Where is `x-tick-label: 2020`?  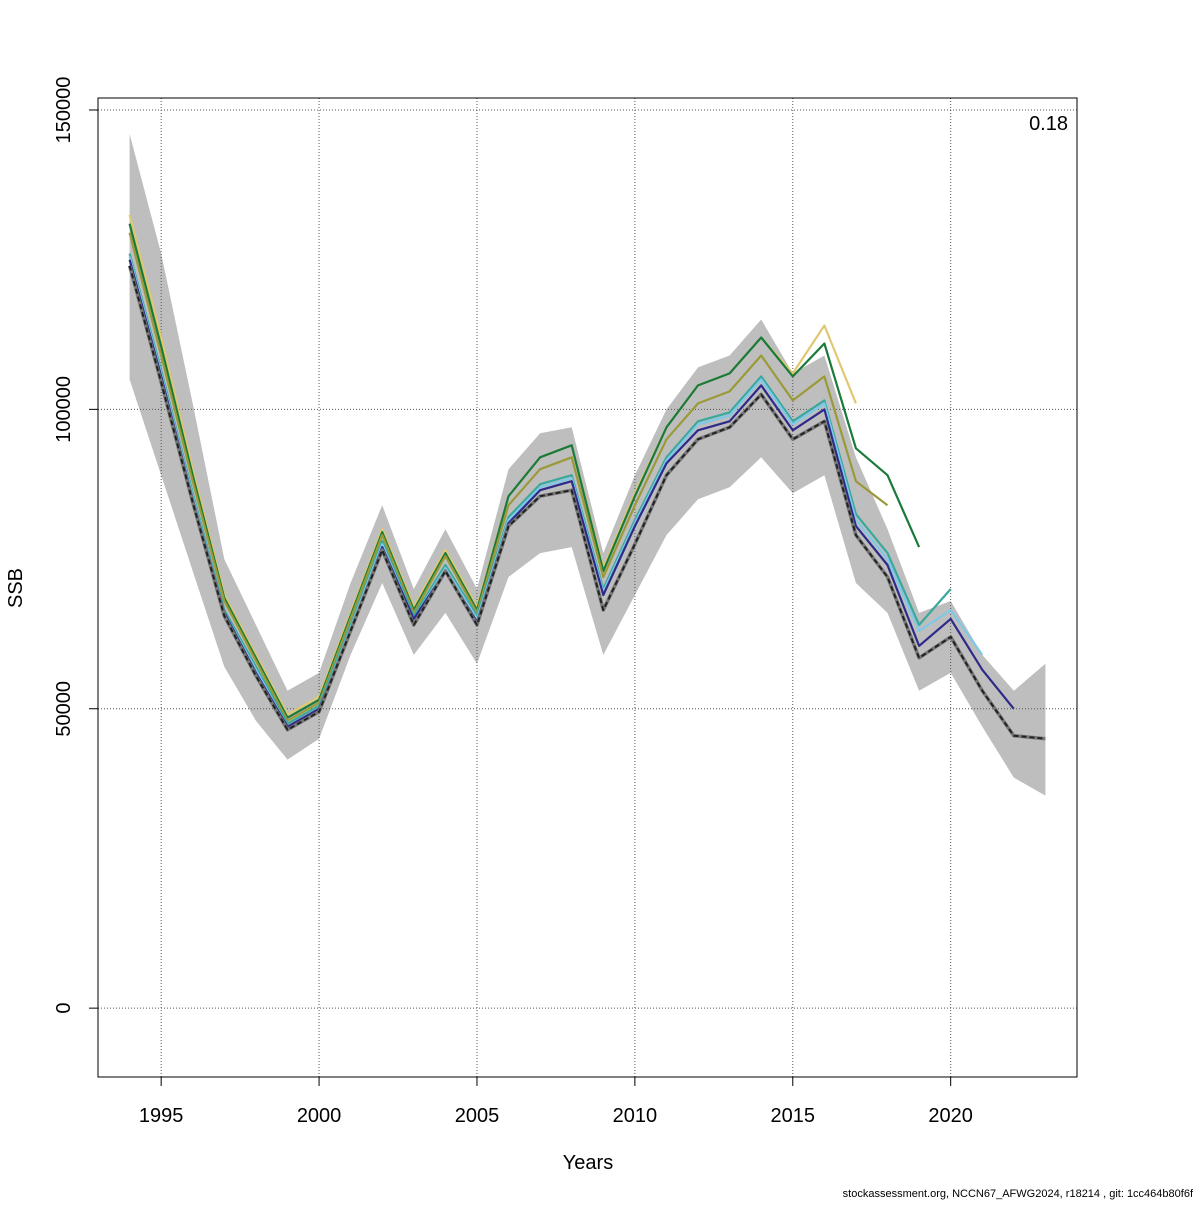
x-tick-label: 2020 is located at coordinates (950, 1116).